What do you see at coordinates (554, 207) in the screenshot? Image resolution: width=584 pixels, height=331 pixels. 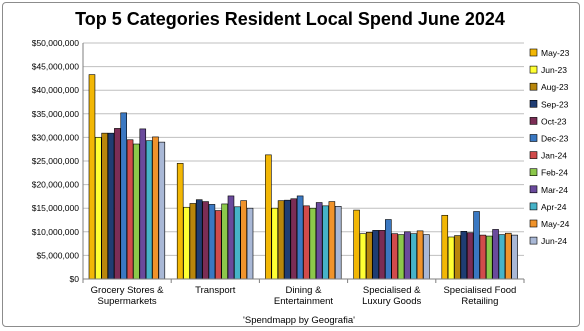 I see `legend-label: Apr-24` at bounding box center [554, 207].